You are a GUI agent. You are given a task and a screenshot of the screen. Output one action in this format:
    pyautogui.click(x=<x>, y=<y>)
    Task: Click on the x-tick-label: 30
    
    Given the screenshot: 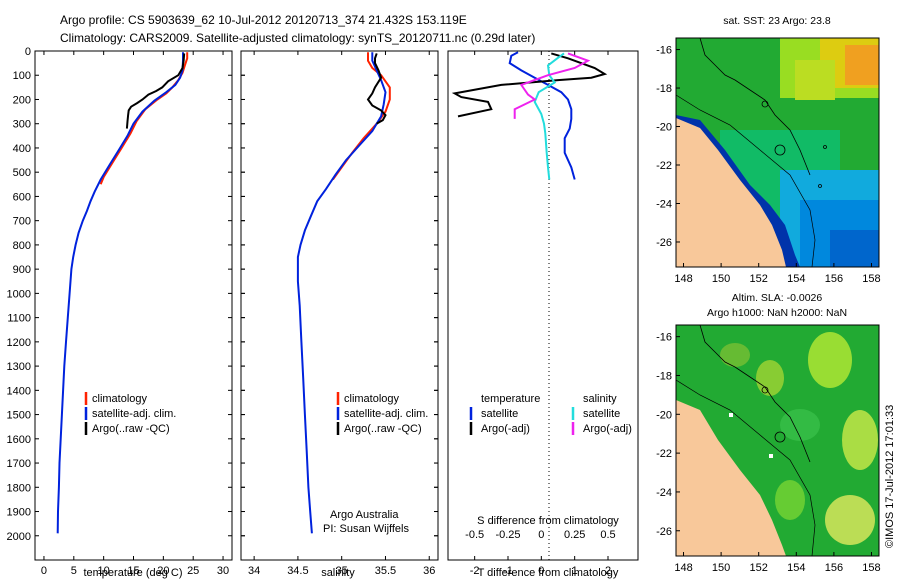 What is the action you would take?
    pyautogui.click(x=223, y=571)
    